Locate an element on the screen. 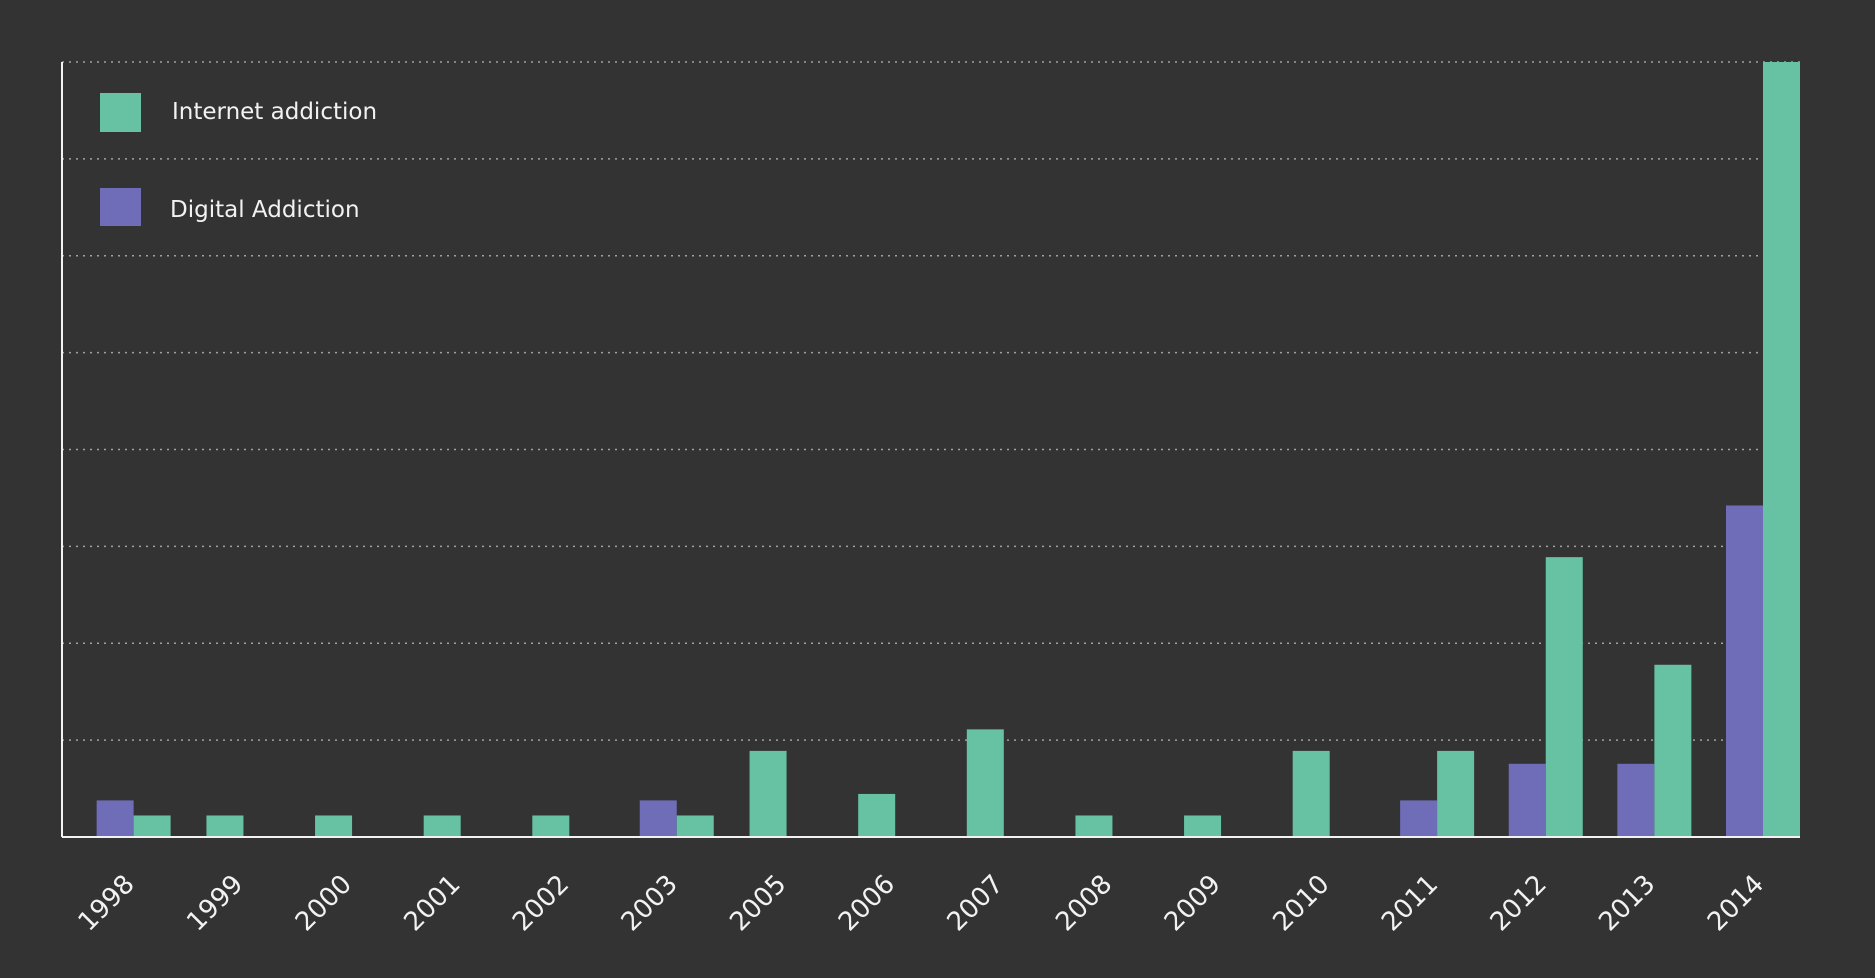  bar-internet-addiction-2010 is located at coordinates (1311, 793).